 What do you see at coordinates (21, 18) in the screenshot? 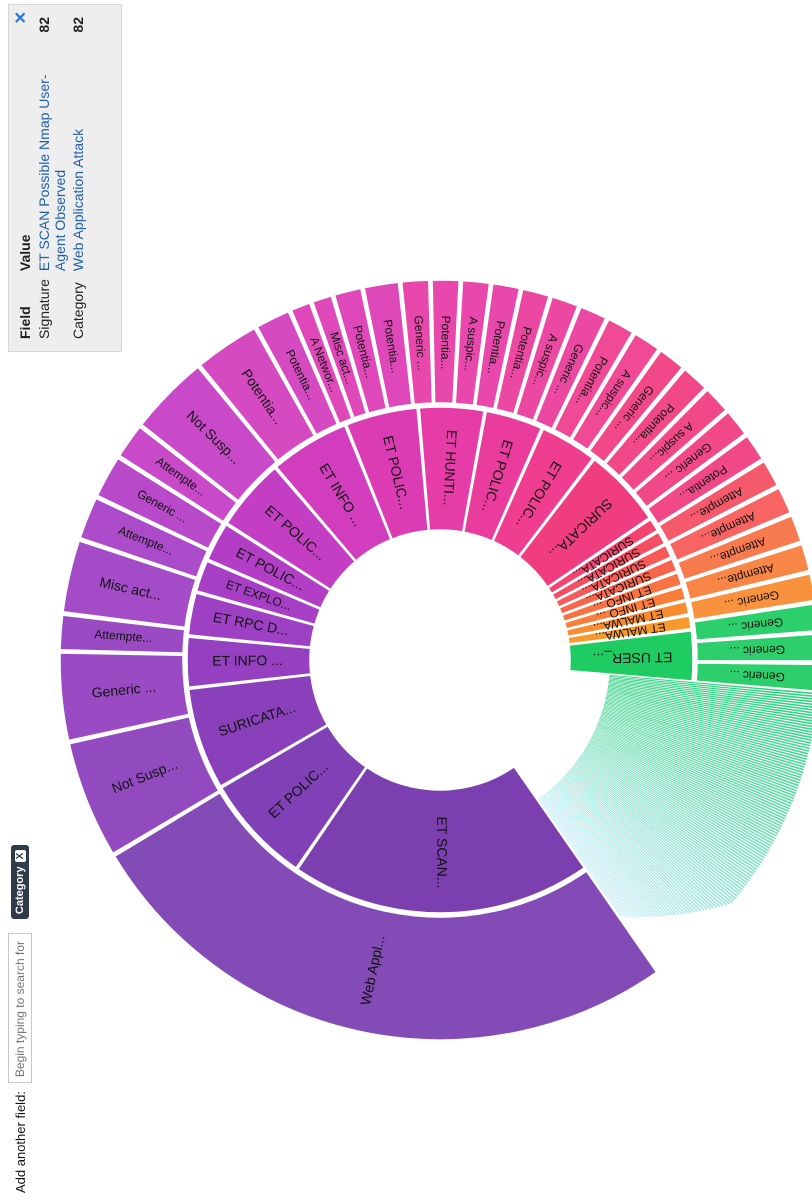
I see `close-icon: ✕` at bounding box center [21, 18].